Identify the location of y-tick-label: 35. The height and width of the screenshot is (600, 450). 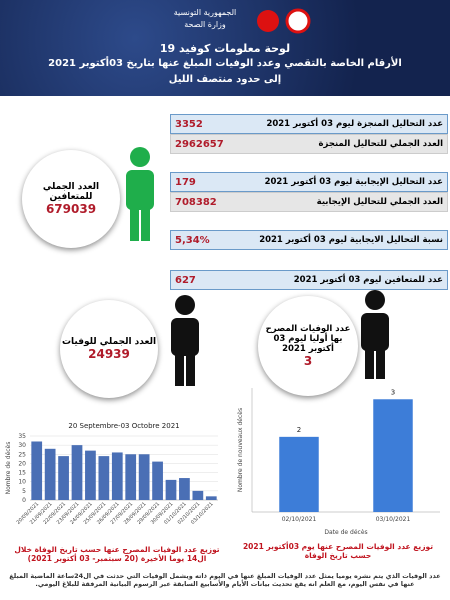
(22, 436).